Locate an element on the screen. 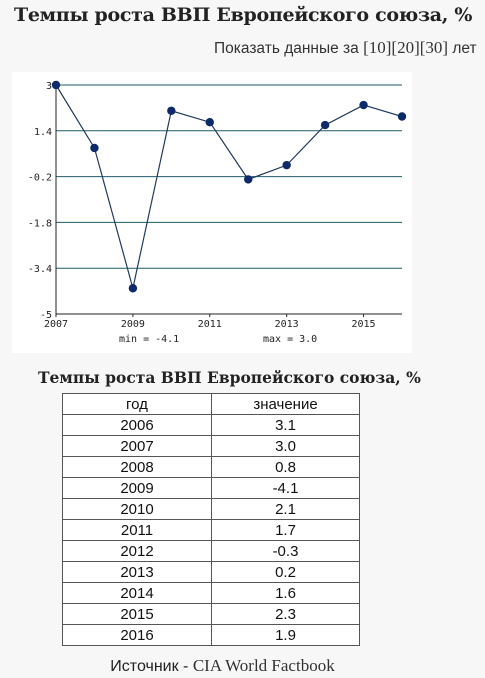  cell-value: 0.2 is located at coordinates (285, 572).